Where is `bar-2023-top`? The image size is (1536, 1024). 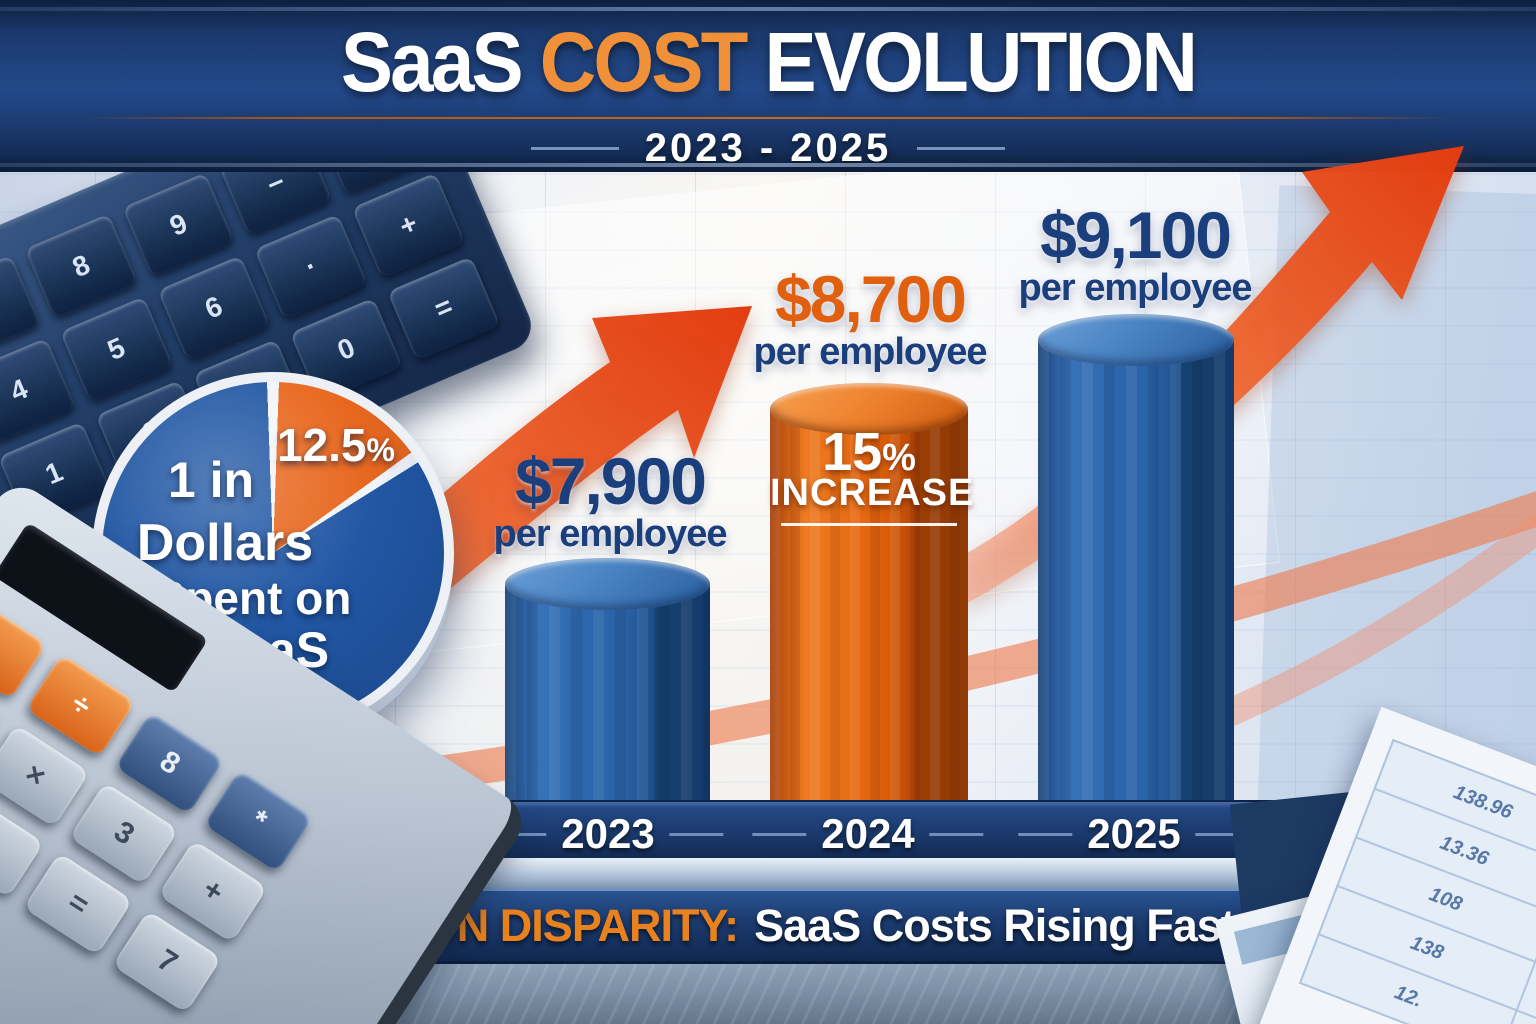 bar-2023-top is located at coordinates (607, 584).